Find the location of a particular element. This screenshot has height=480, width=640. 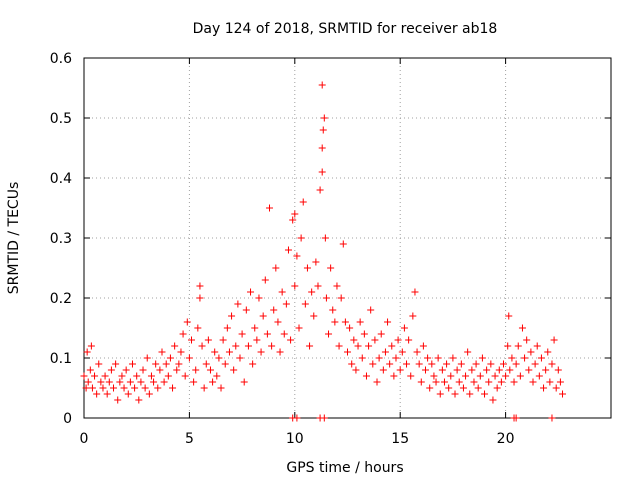

x-tick-label: 20 is located at coordinates (506, 439).